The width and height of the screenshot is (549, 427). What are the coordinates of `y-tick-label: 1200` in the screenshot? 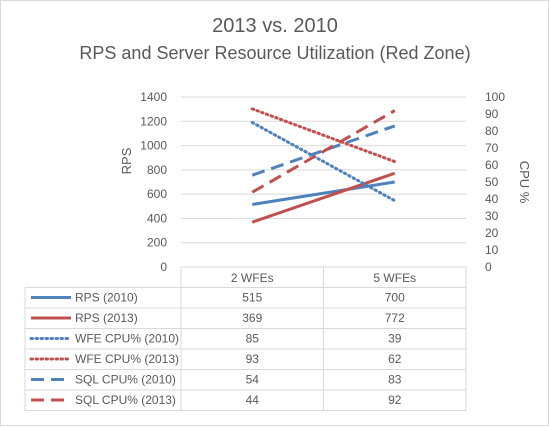 It's located at (153, 121).